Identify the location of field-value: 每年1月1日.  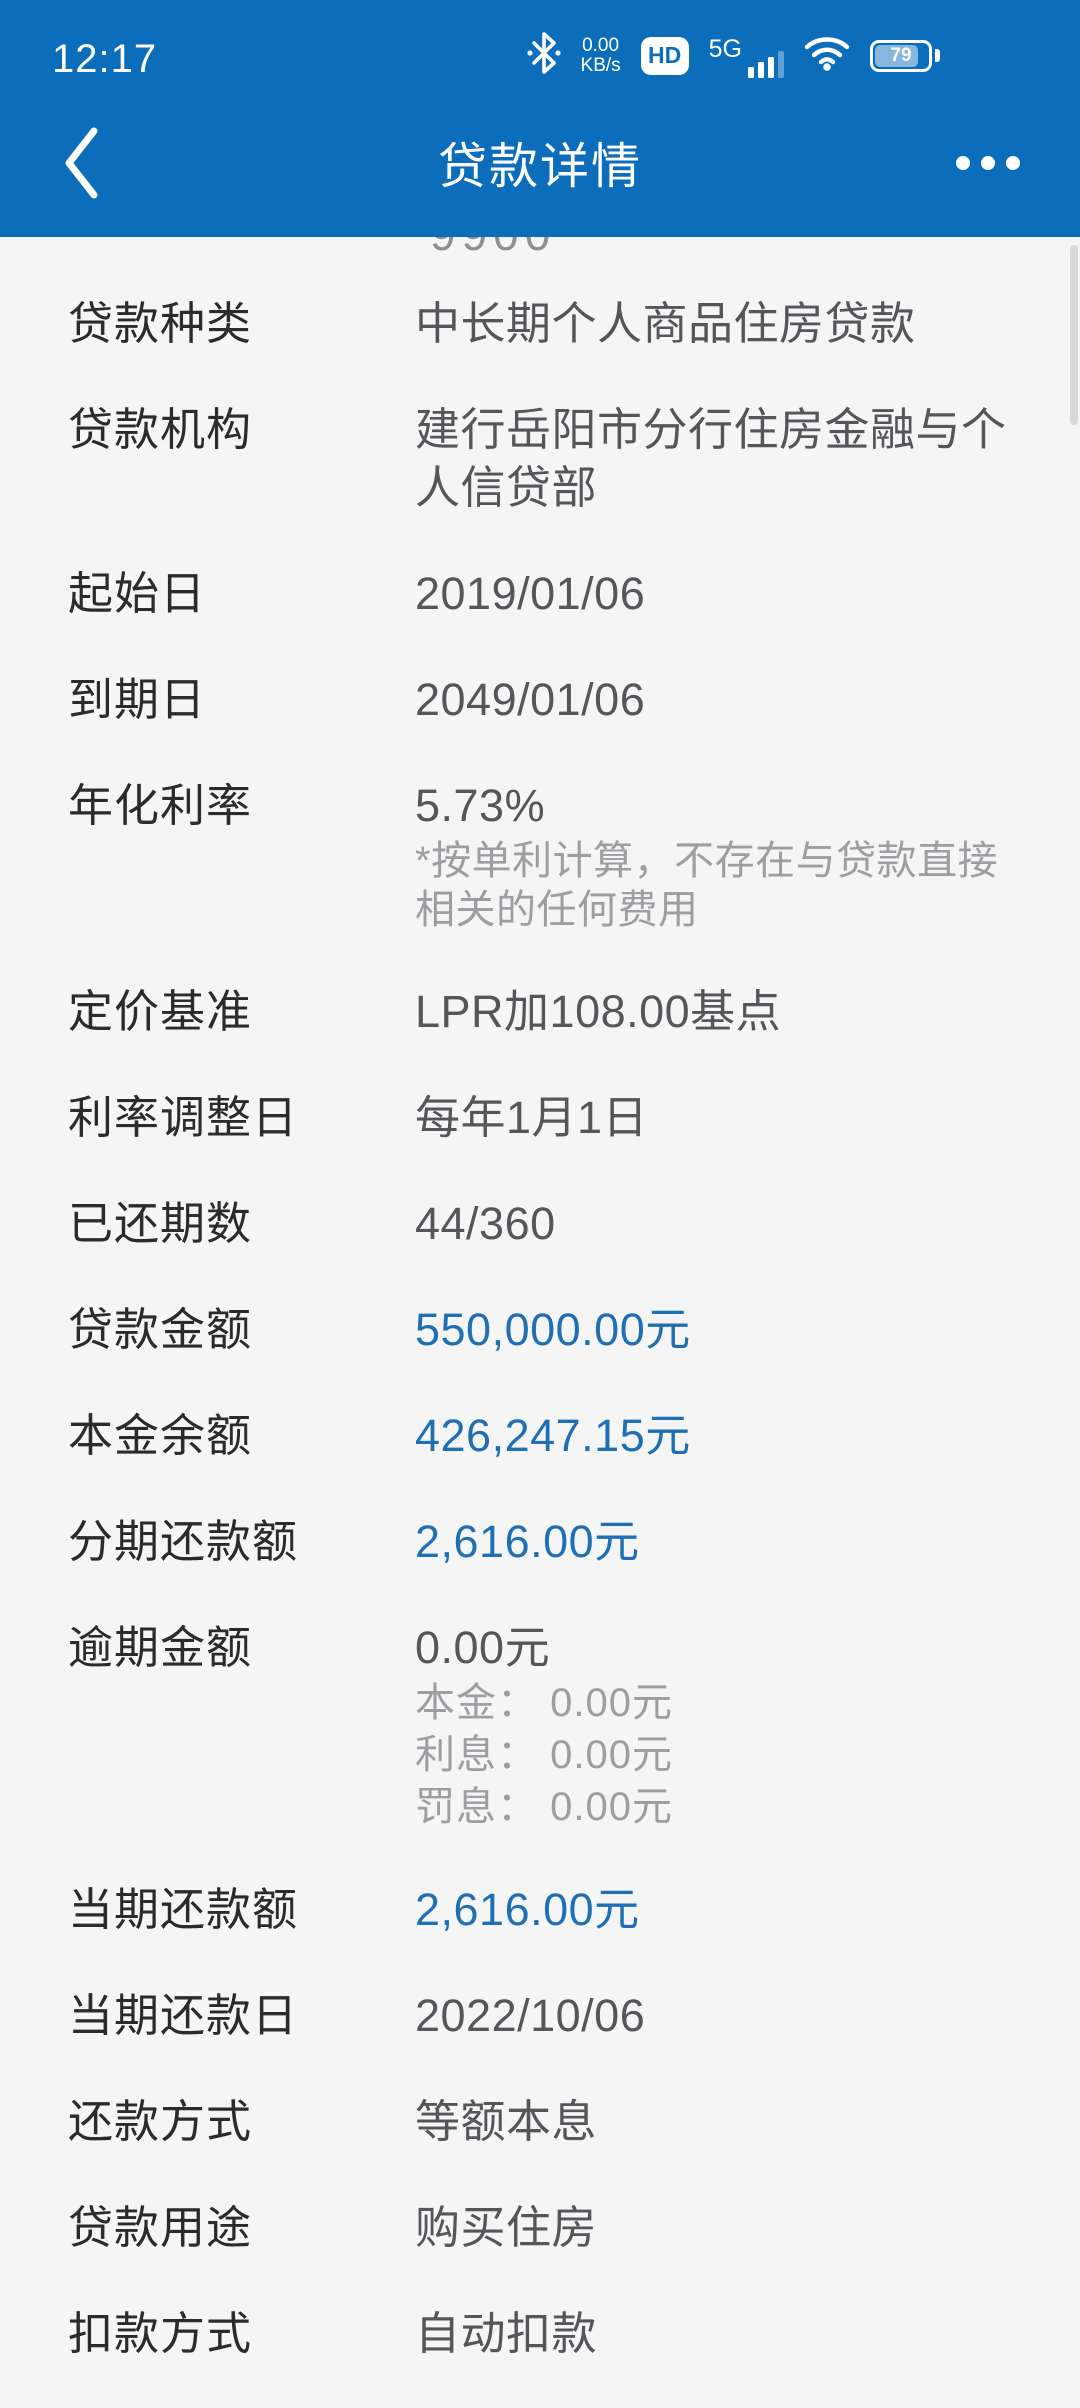
(532, 1117).